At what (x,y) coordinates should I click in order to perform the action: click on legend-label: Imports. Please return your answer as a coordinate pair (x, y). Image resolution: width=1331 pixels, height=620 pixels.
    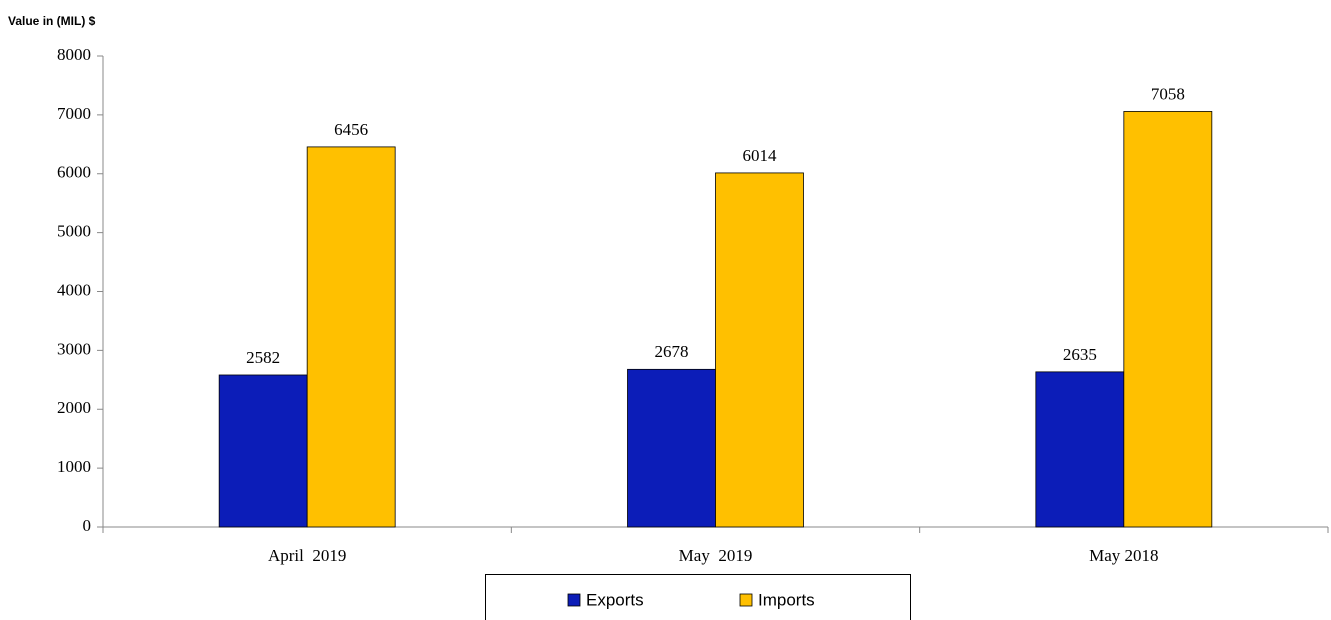
    Looking at the image, I should click on (786, 599).